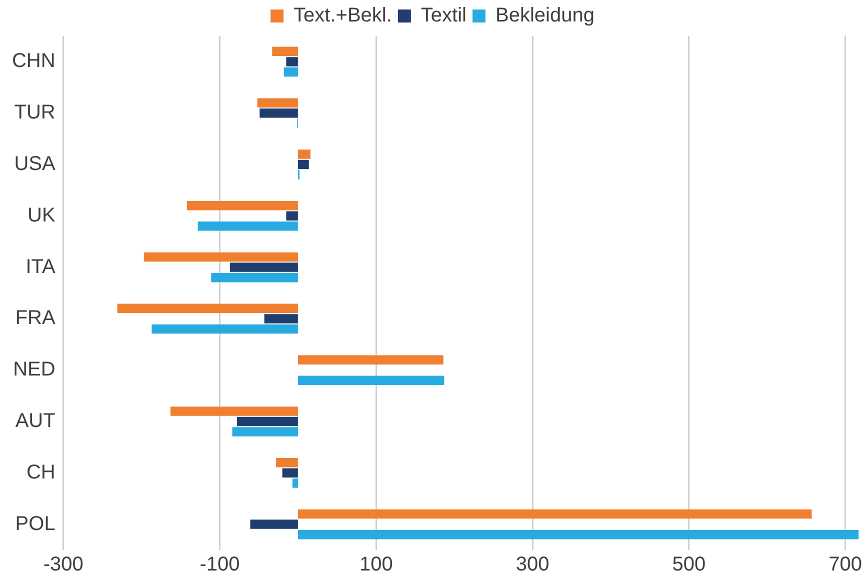 This screenshot has width=867, height=580. I want to click on x-tick-label: 100, so click(376, 565).